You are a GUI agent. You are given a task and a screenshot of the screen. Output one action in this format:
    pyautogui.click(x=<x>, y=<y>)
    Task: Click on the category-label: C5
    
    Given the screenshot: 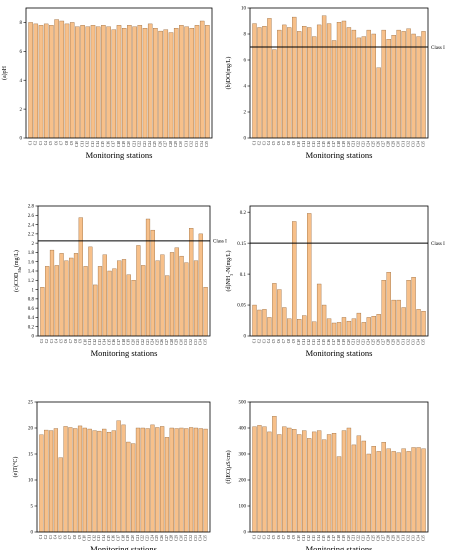 What is the action you would take?
    pyautogui.click(x=274, y=537)
    